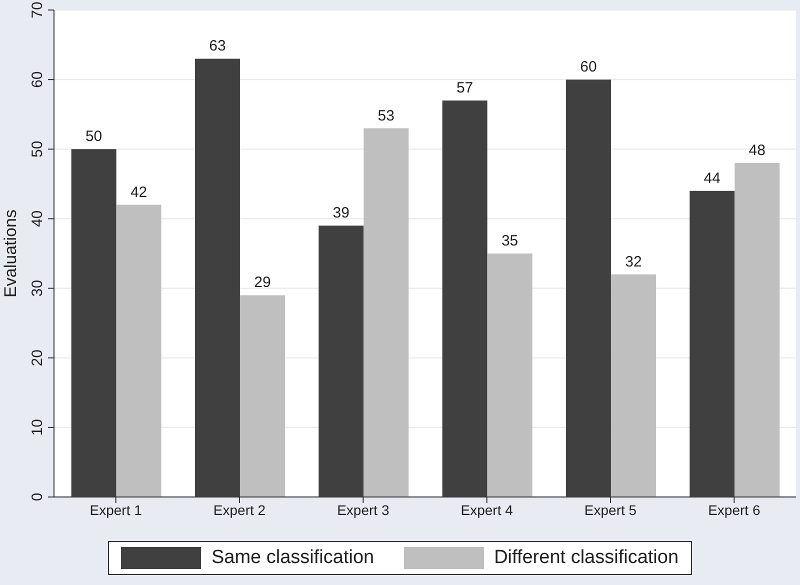 The height and width of the screenshot is (585, 800). I want to click on y-axis-title: Evaluations, so click(10, 254).